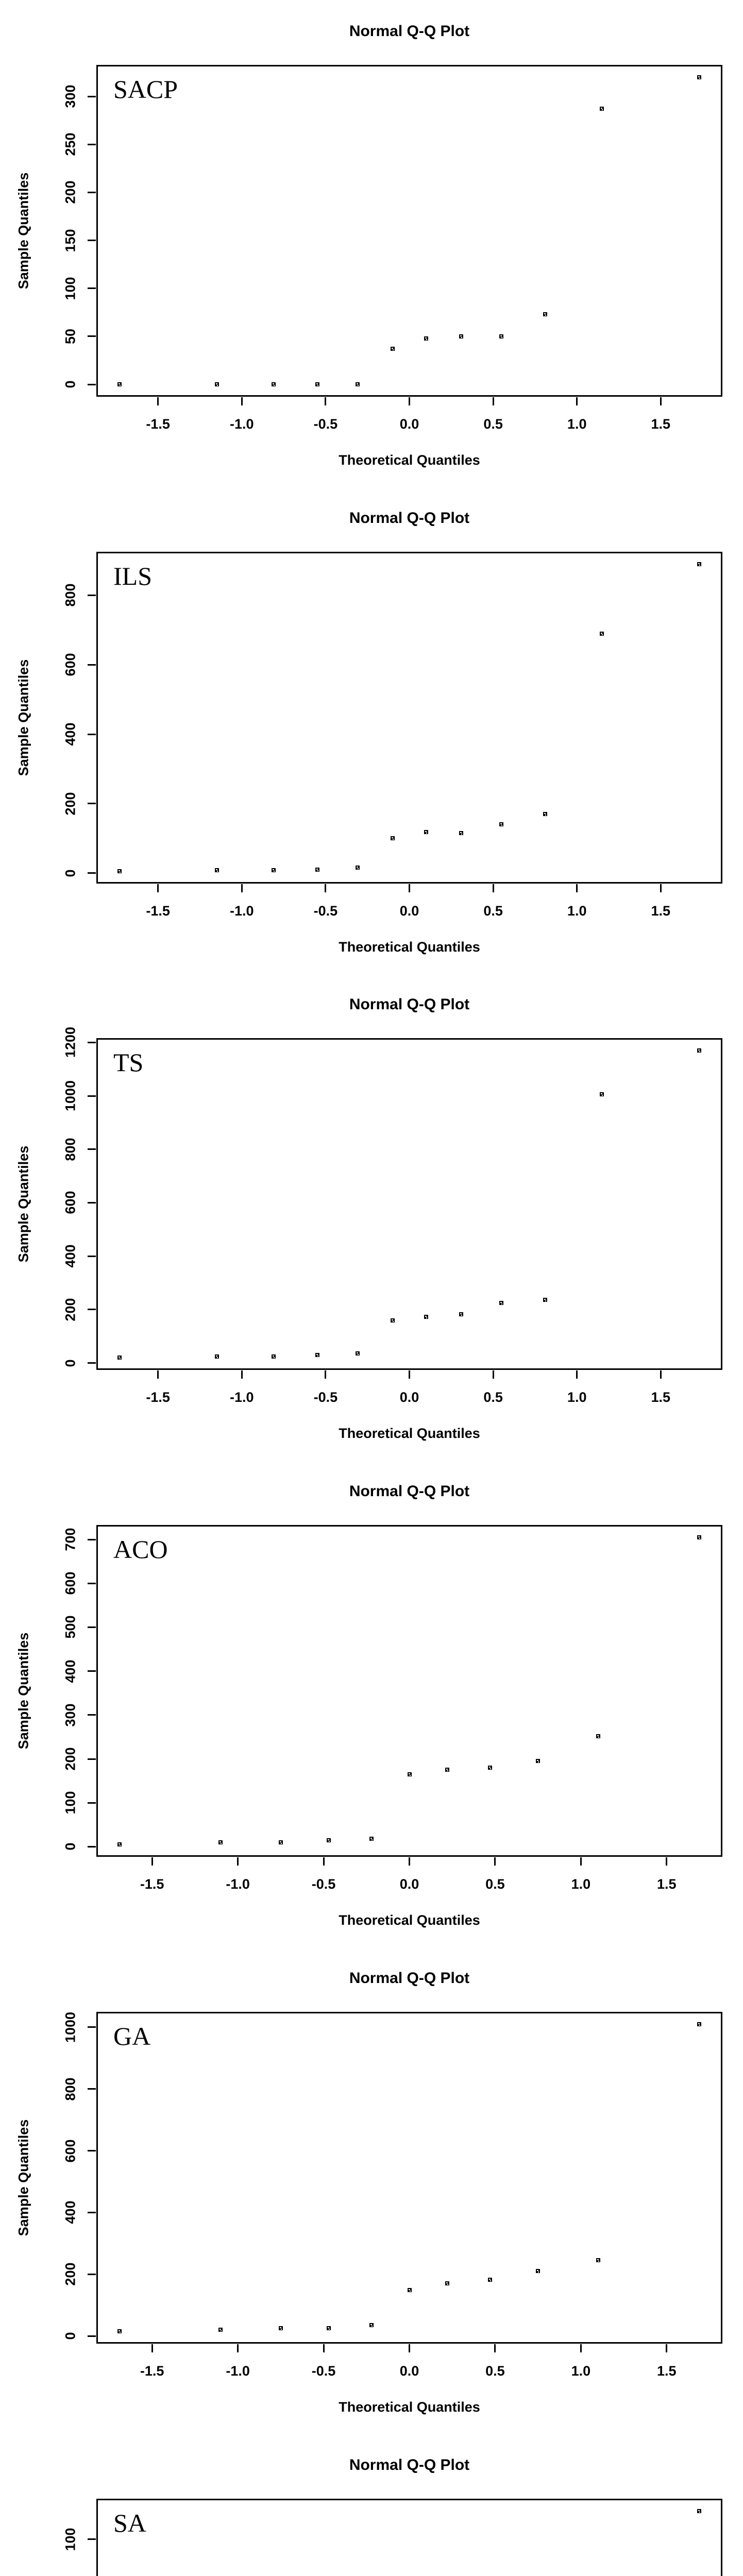 Image resolution: width=743 pixels, height=2576 pixels. Describe the element at coordinates (145, 89) in the screenshot. I see `series-corner-label: SACP` at that location.